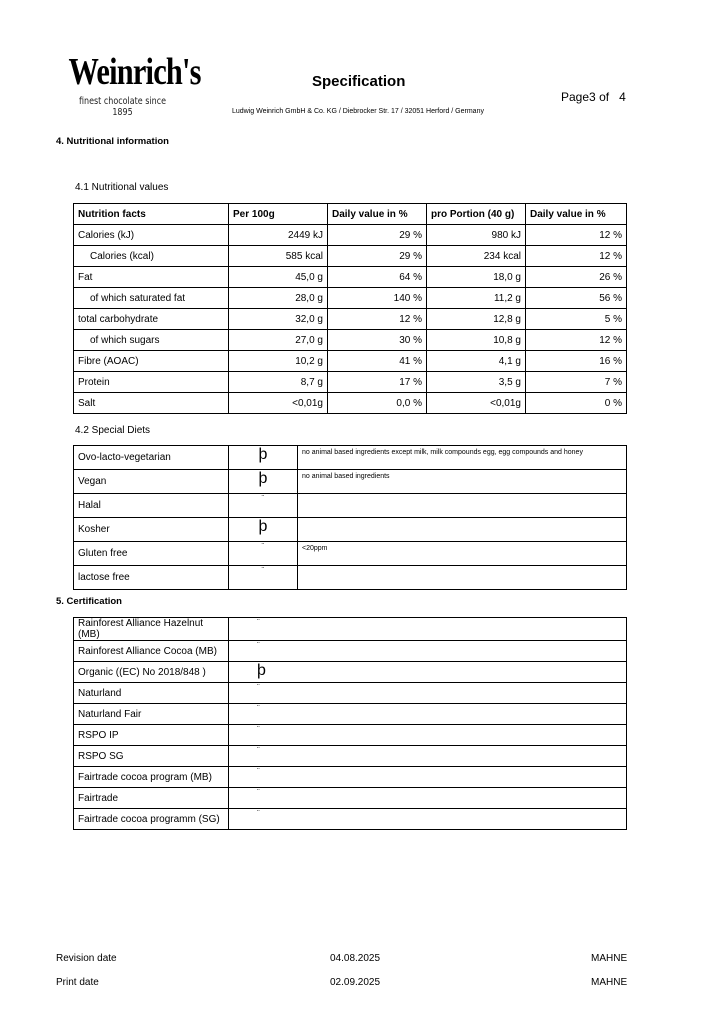  What do you see at coordinates (151, 319) in the screenshot?
I see `nutrient-name: total carbohydrate` at bounding box center [151, 319].